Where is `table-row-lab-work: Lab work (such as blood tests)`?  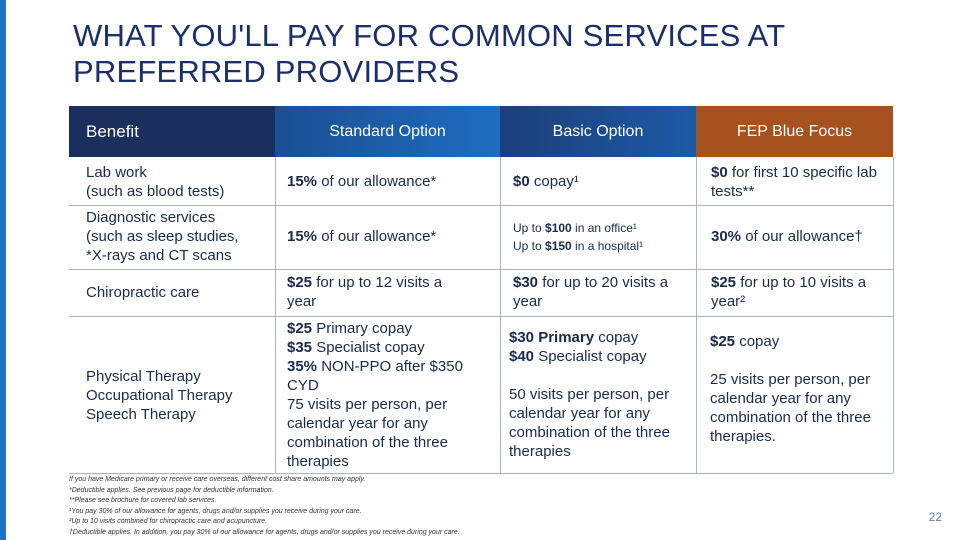
table-row-lab-work: Lab work (such as blood tests) is located at coordinates (155, 182).